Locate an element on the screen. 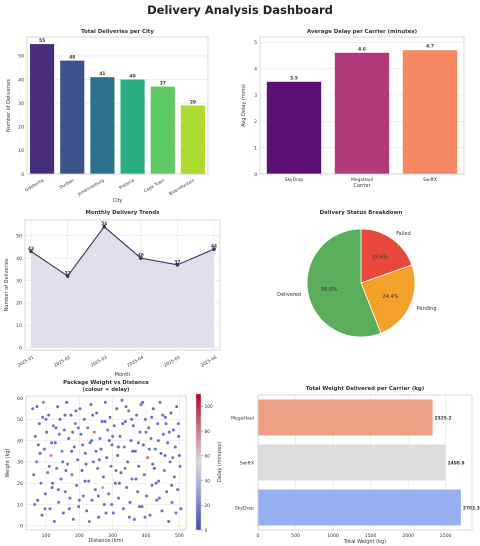 The width and height of the screenshot is (480, 546). monthly-chart-title: Monthly Delivery Trends is located at coordinates (123, 213).